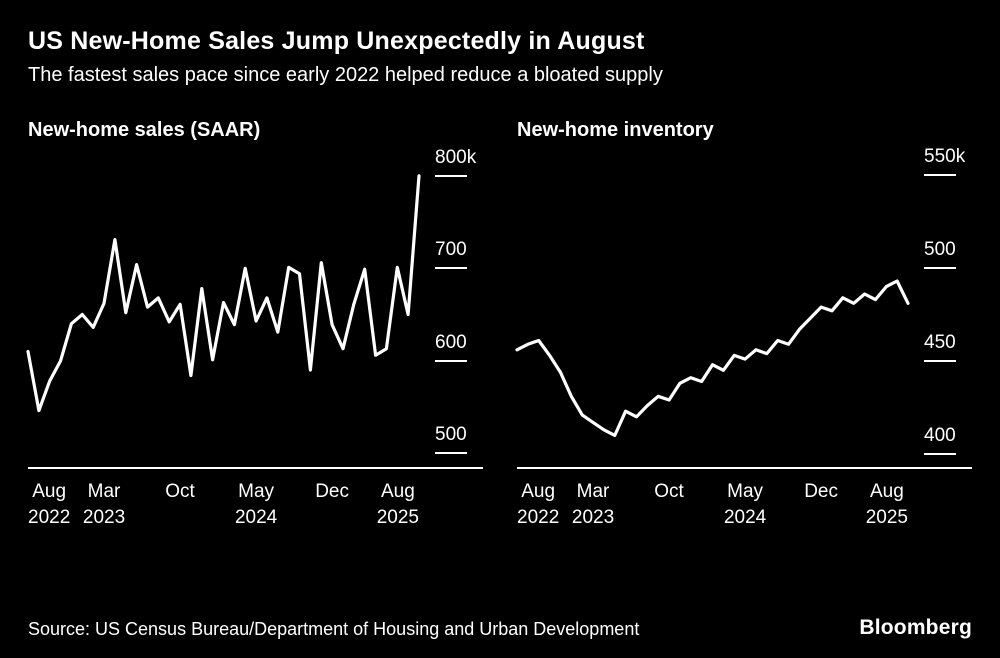  I want to click on y-axis-label: 550k, so click(945, 157).